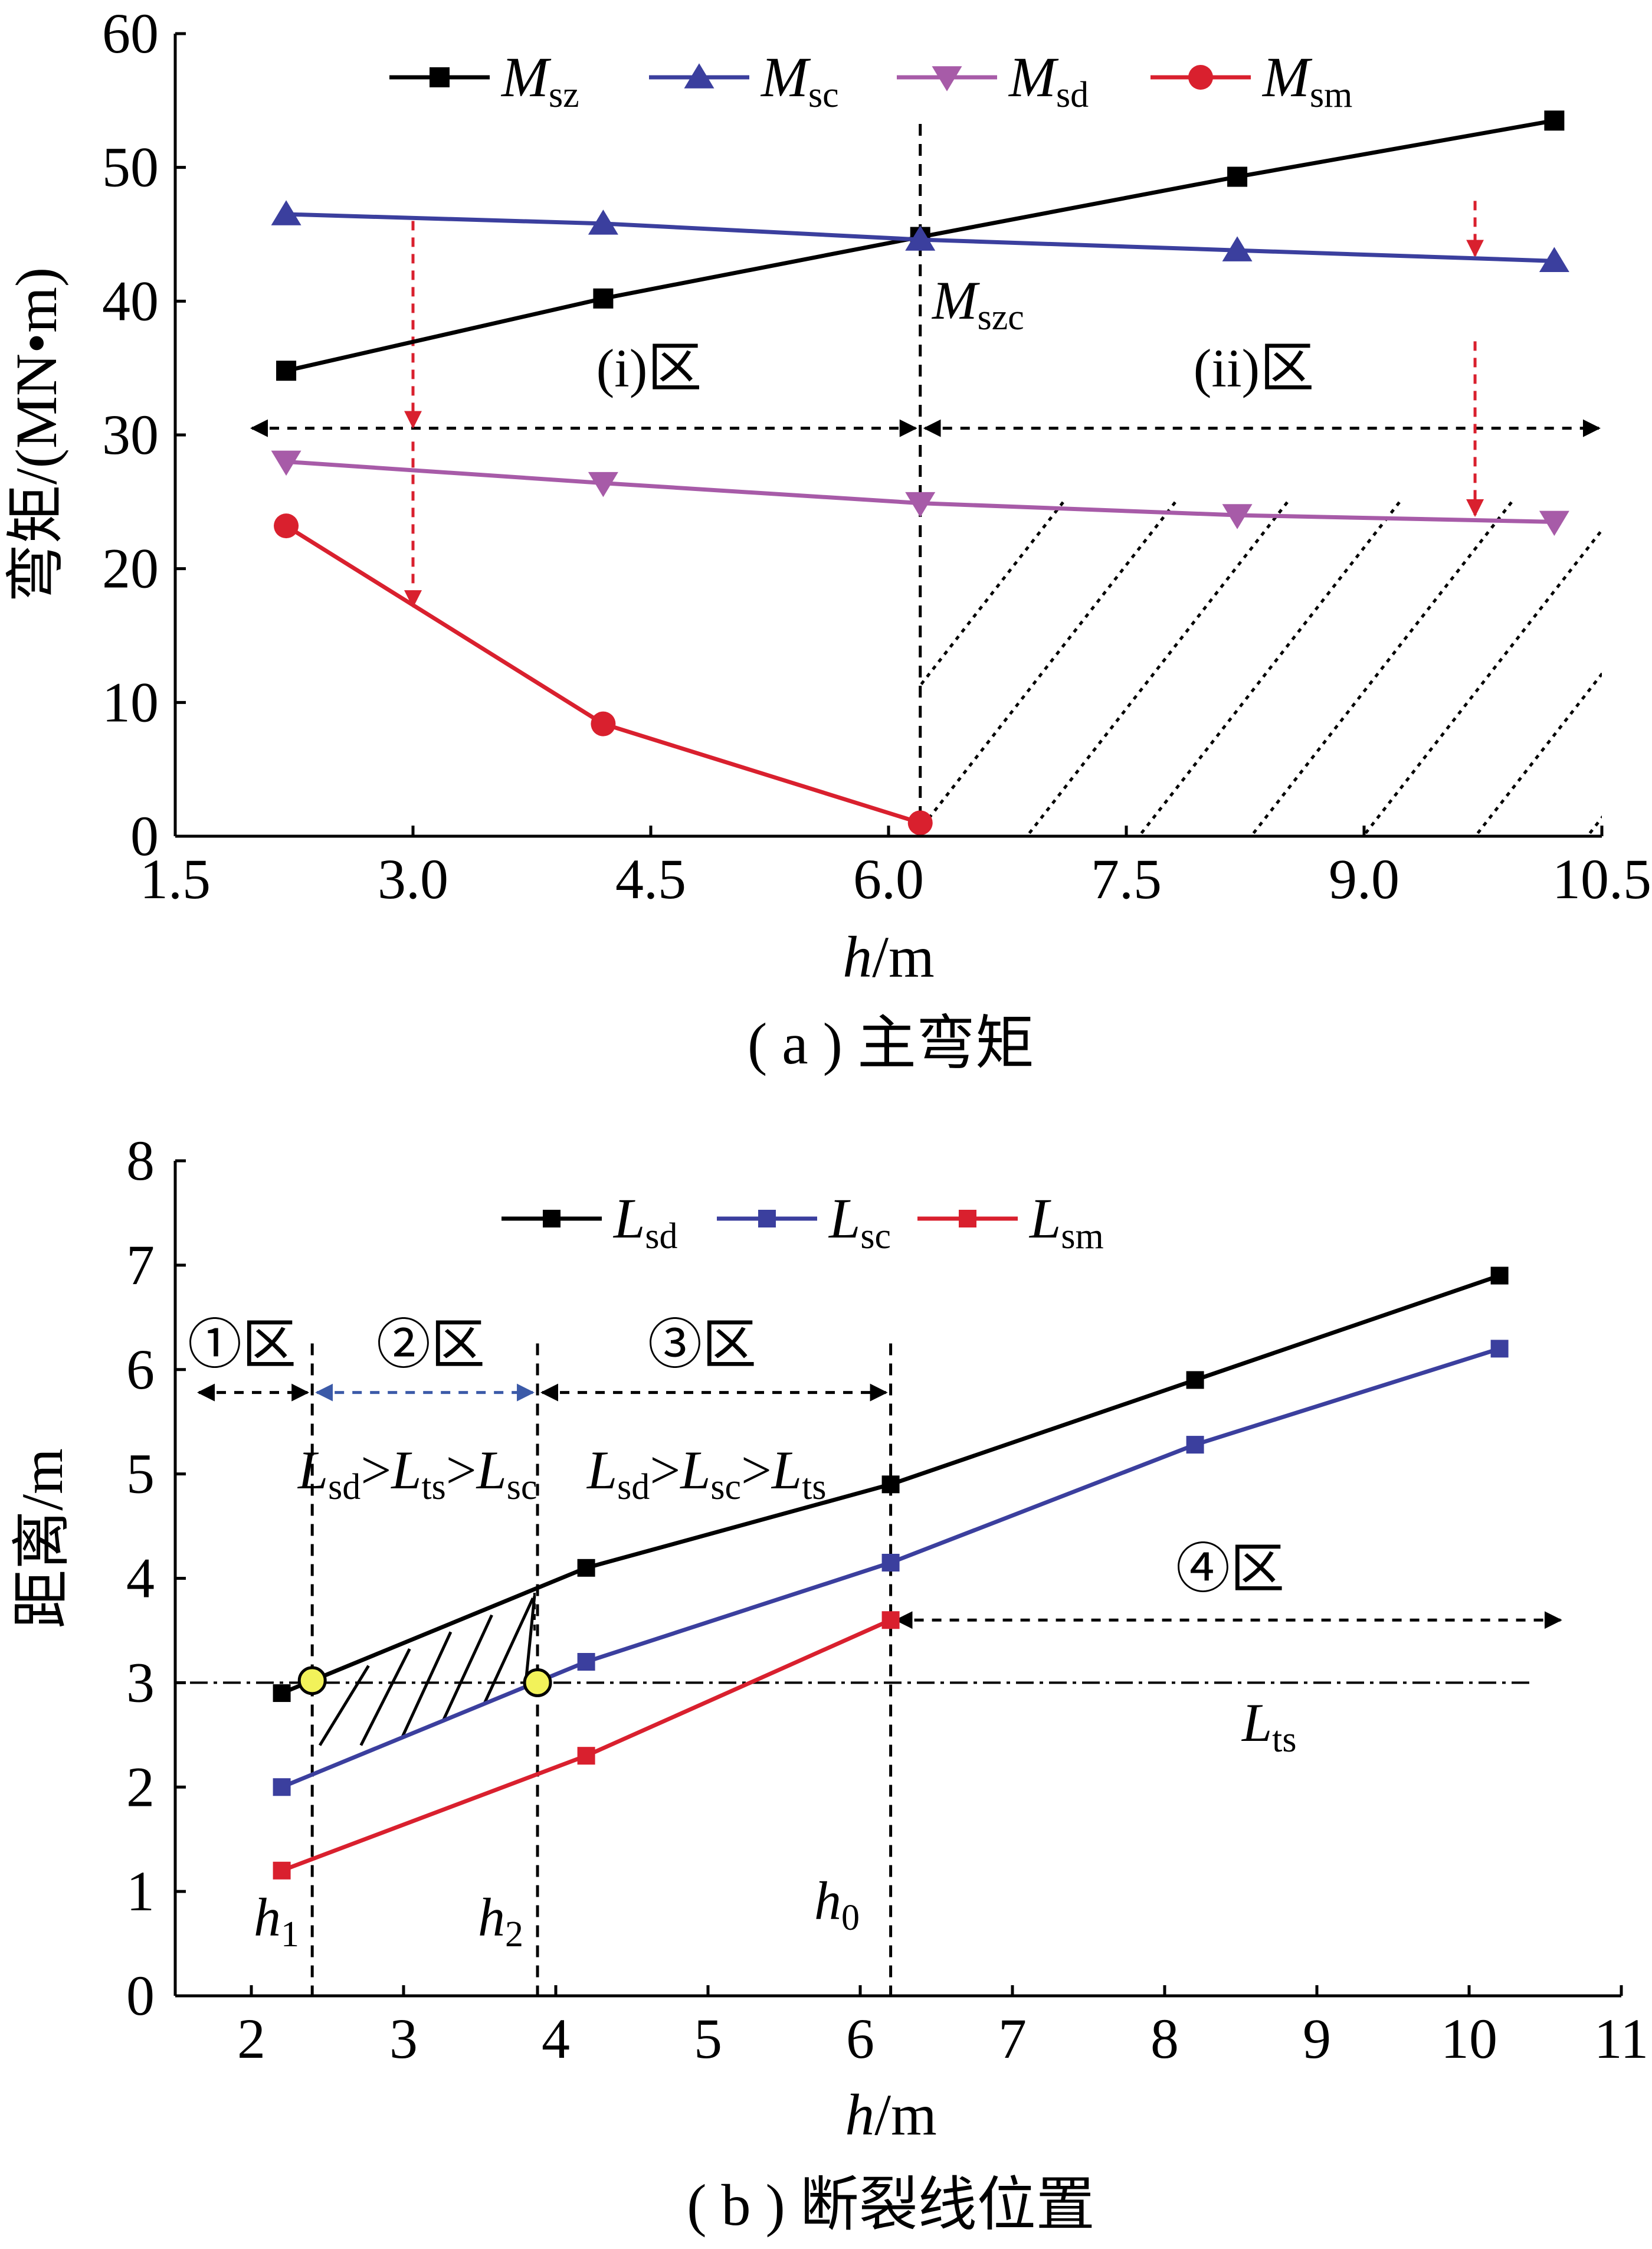 Image resolution: width=1652 pixels, height=2249 pixels. What do you see at coordinates (175, 879) in the screenshot?
I see `chart-a-x-tick-label: 1.5` at bounding box center [175, 879].